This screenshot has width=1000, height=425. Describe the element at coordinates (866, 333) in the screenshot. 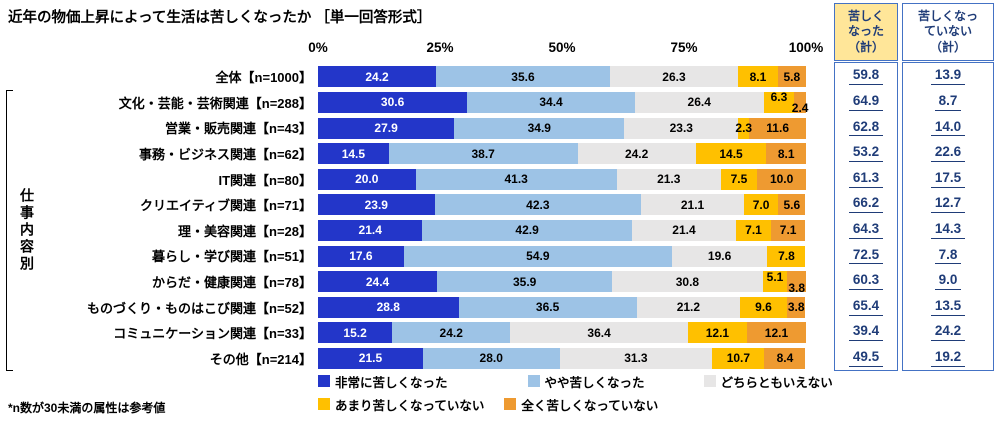

I see `summary-value-hard-text: 39.4` at that location.